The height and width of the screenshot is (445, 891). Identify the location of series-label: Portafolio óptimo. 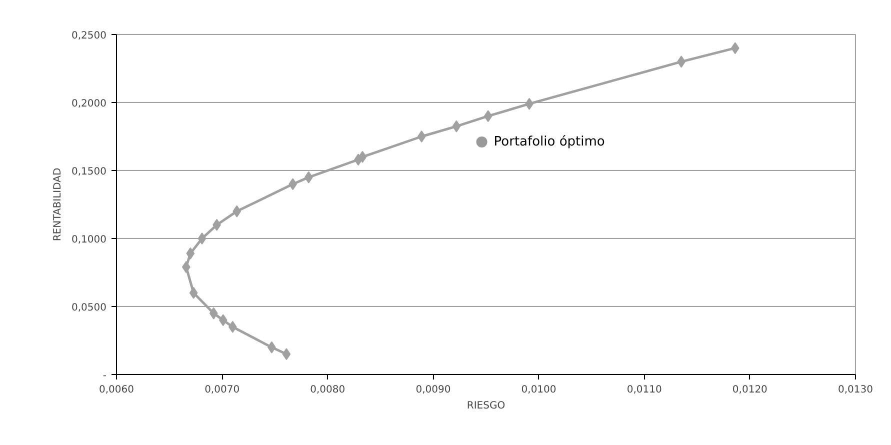
(549, 142).